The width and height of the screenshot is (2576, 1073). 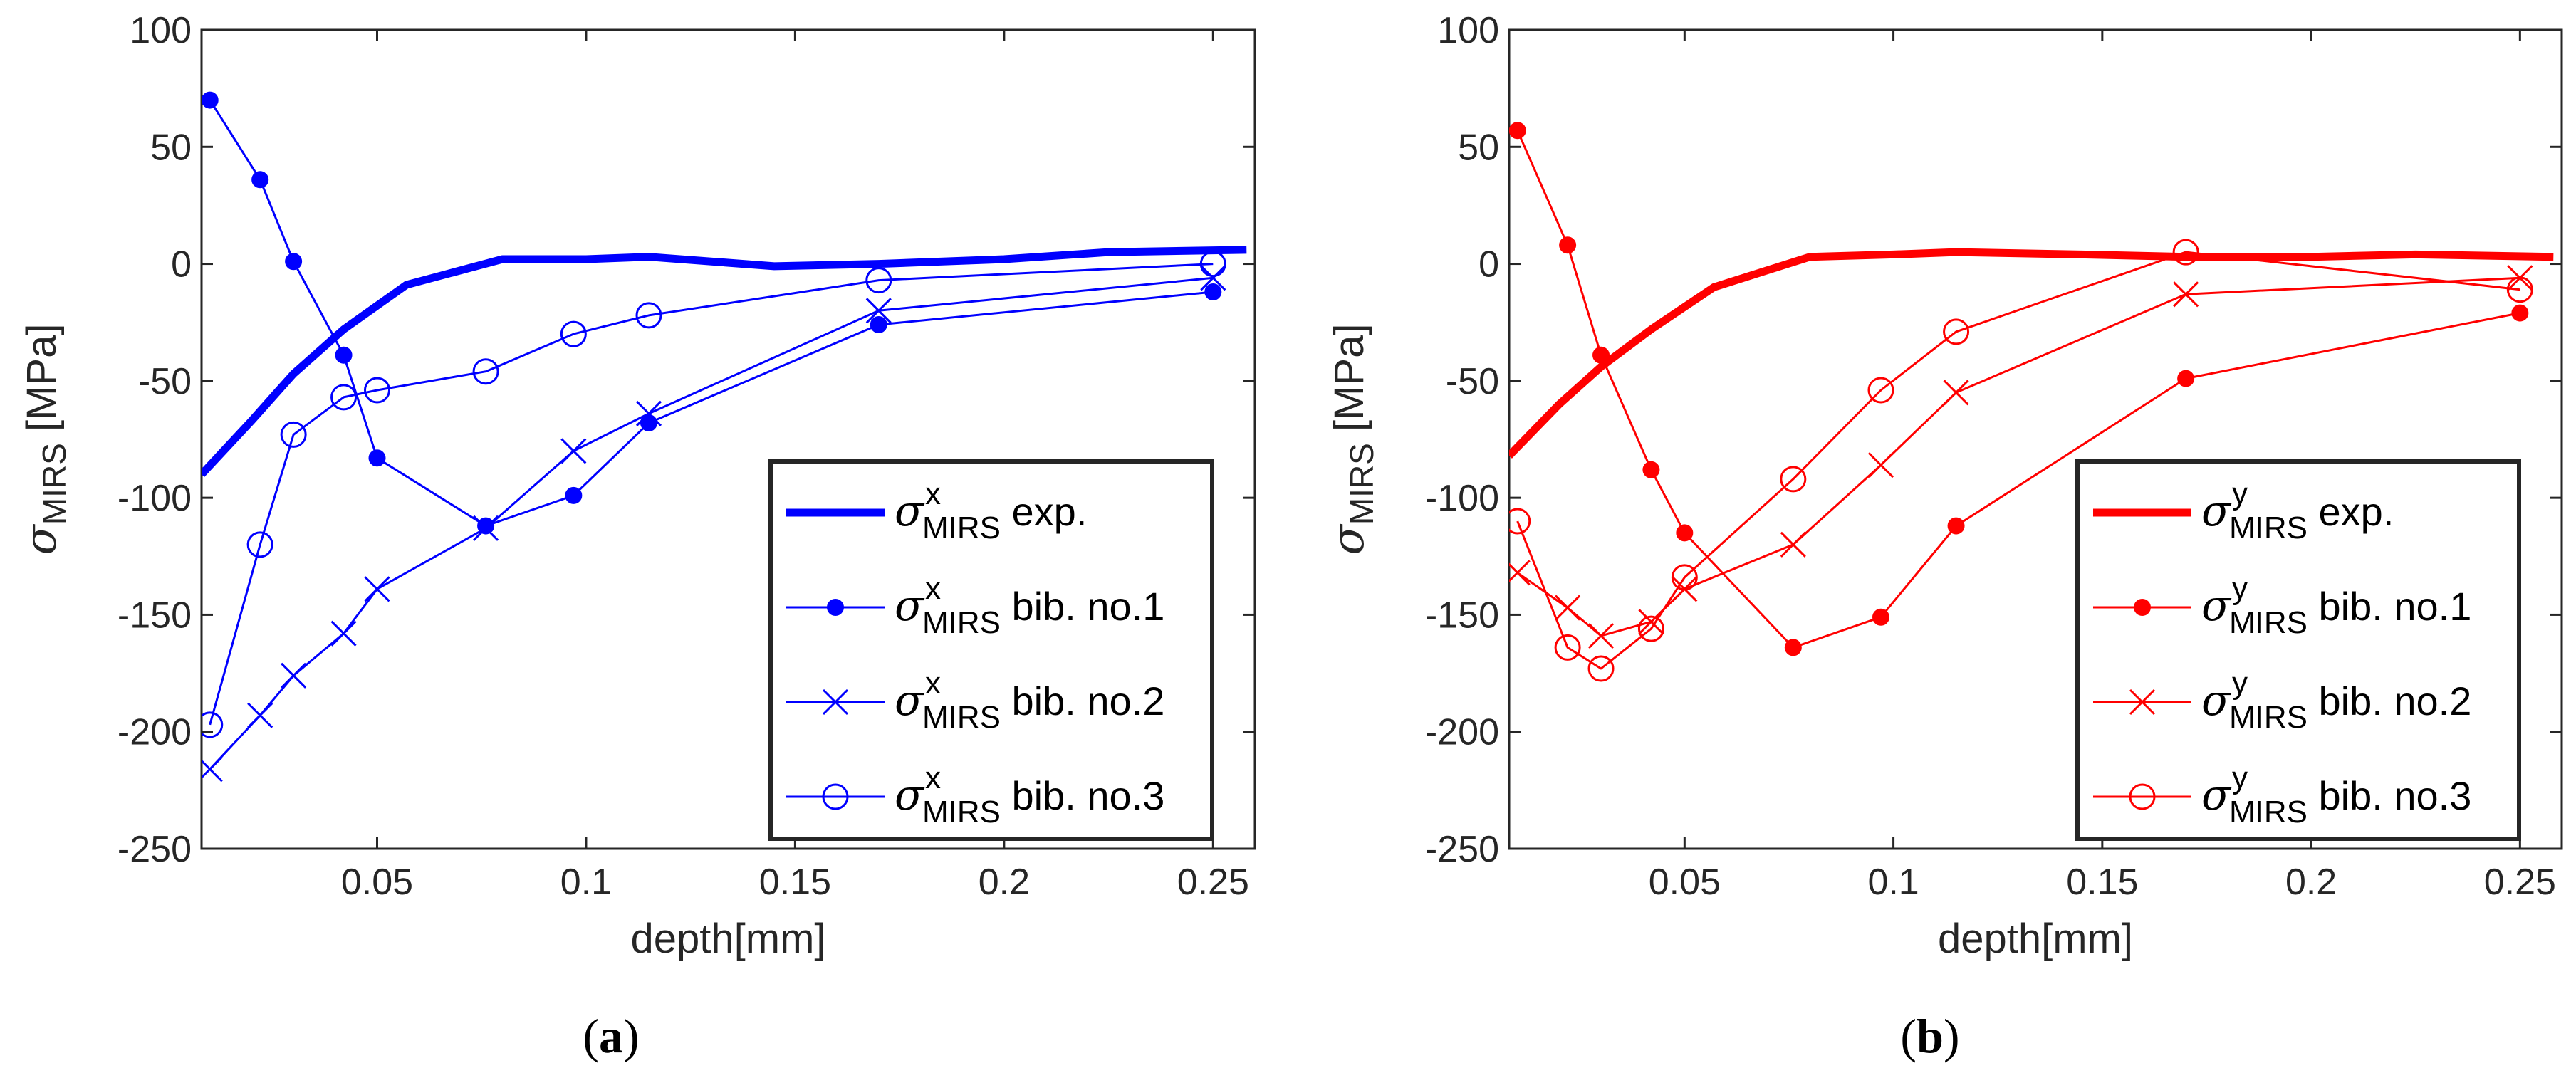 I want to click on legend-entry-label: σx MIRS bib. no.2, so click(x=1029, y=700).